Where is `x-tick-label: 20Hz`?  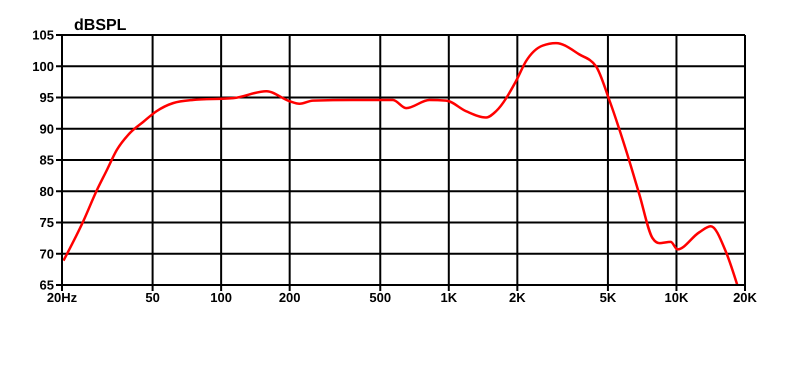 x-tick-label: 20Hz is located at coordinates (62, 298).